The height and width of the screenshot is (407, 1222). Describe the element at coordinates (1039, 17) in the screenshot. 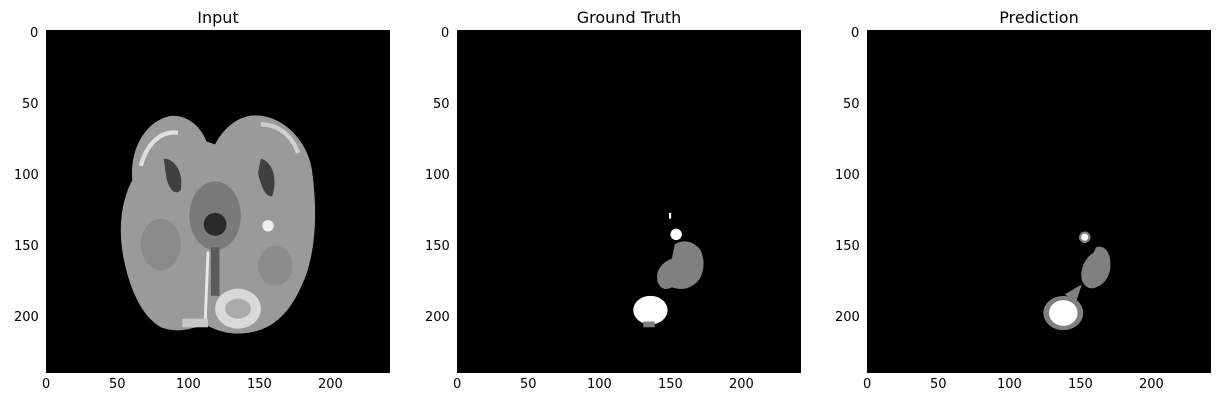

I see `panel-title-prediction: Prediction` at that location.